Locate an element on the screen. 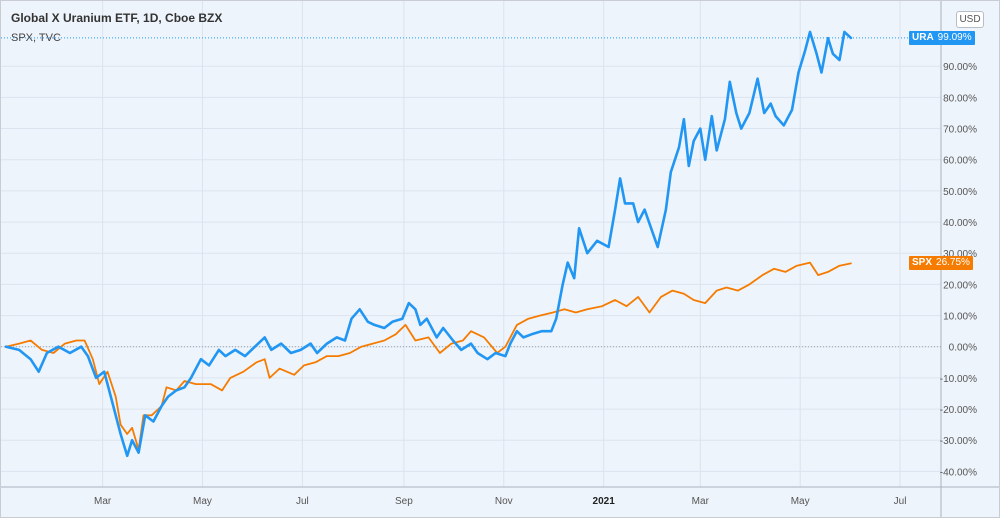 The height and width of the screenshot is (518, 1000). y-tick-label: -40.00% is located at coordinates (958, 472).